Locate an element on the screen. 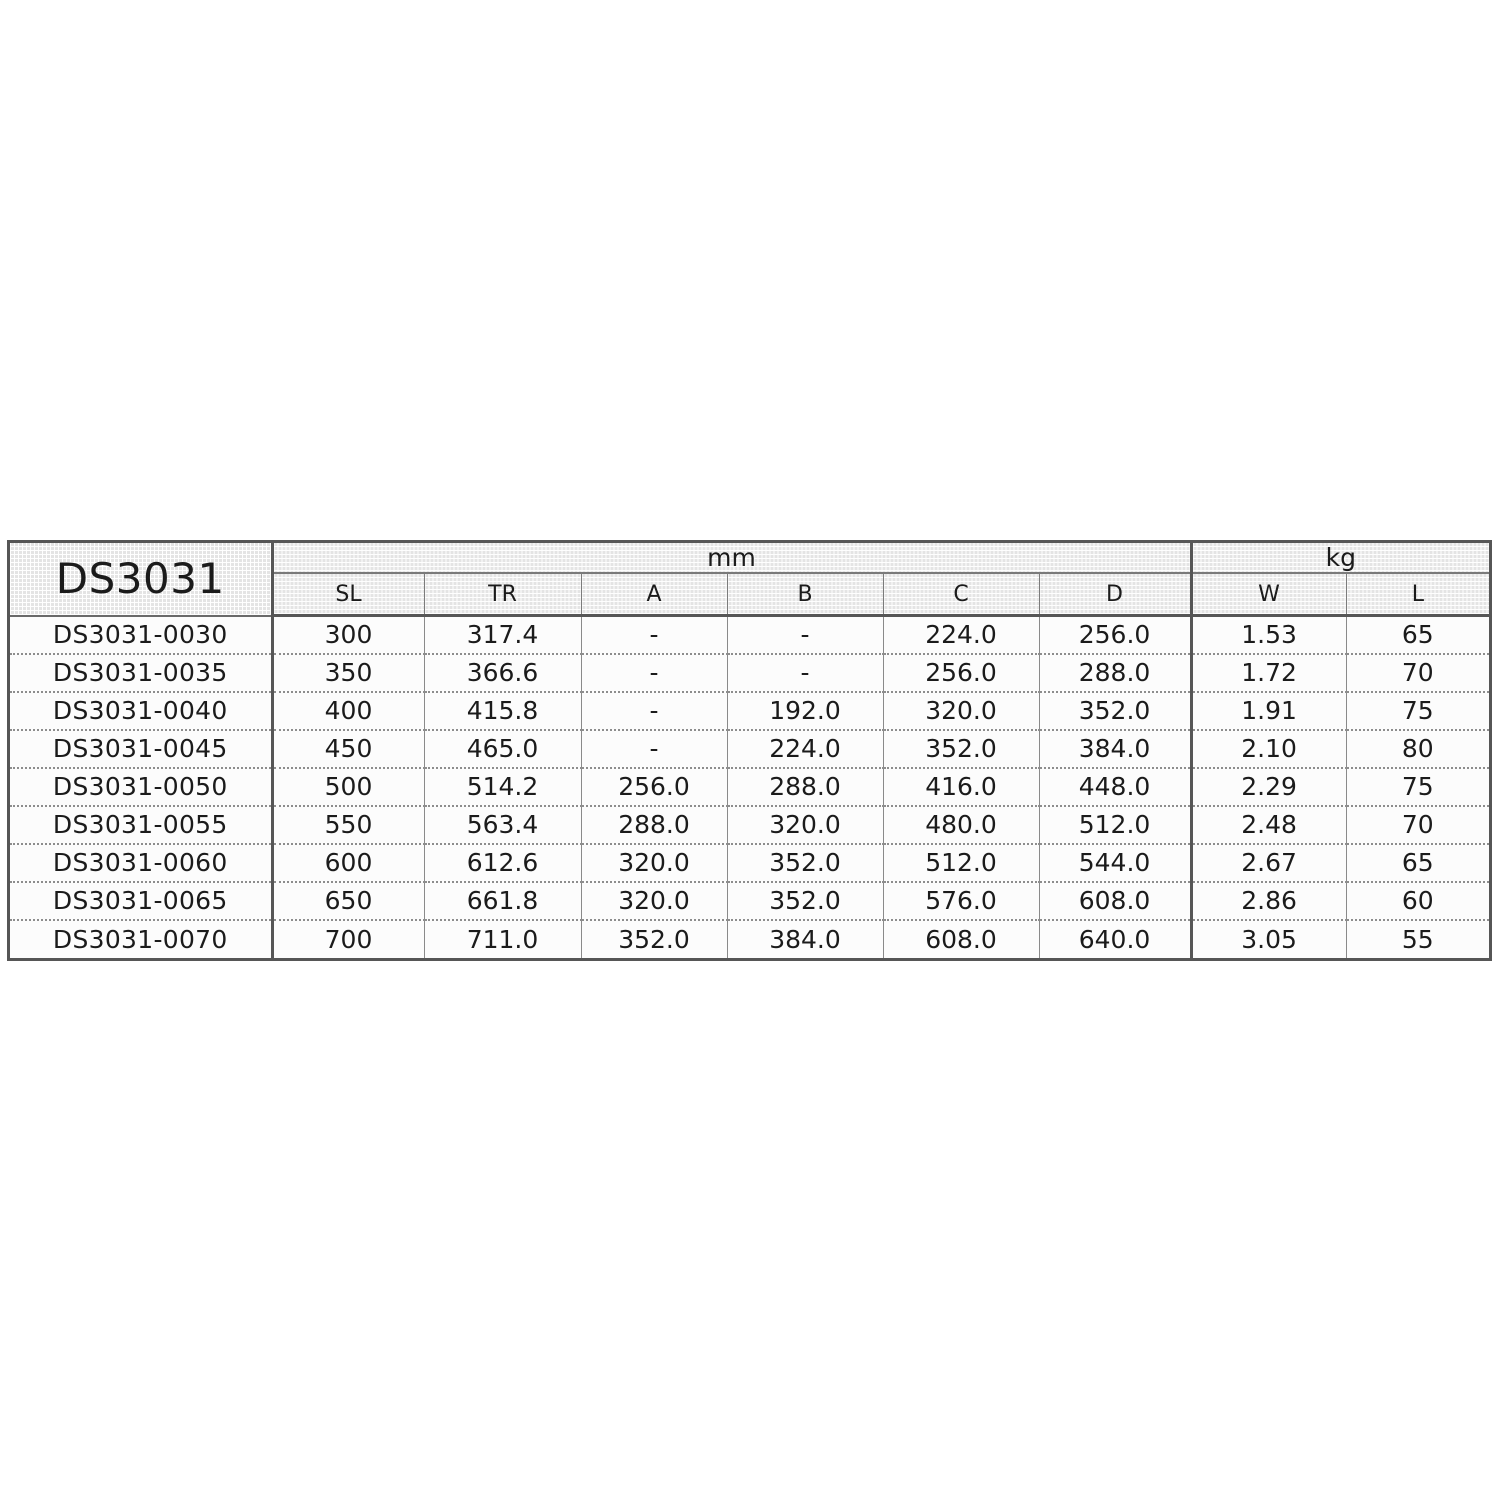 This screenshot has height=1500, width=1500. cell-w: 2.29 is located at coordinates (1269, 787).